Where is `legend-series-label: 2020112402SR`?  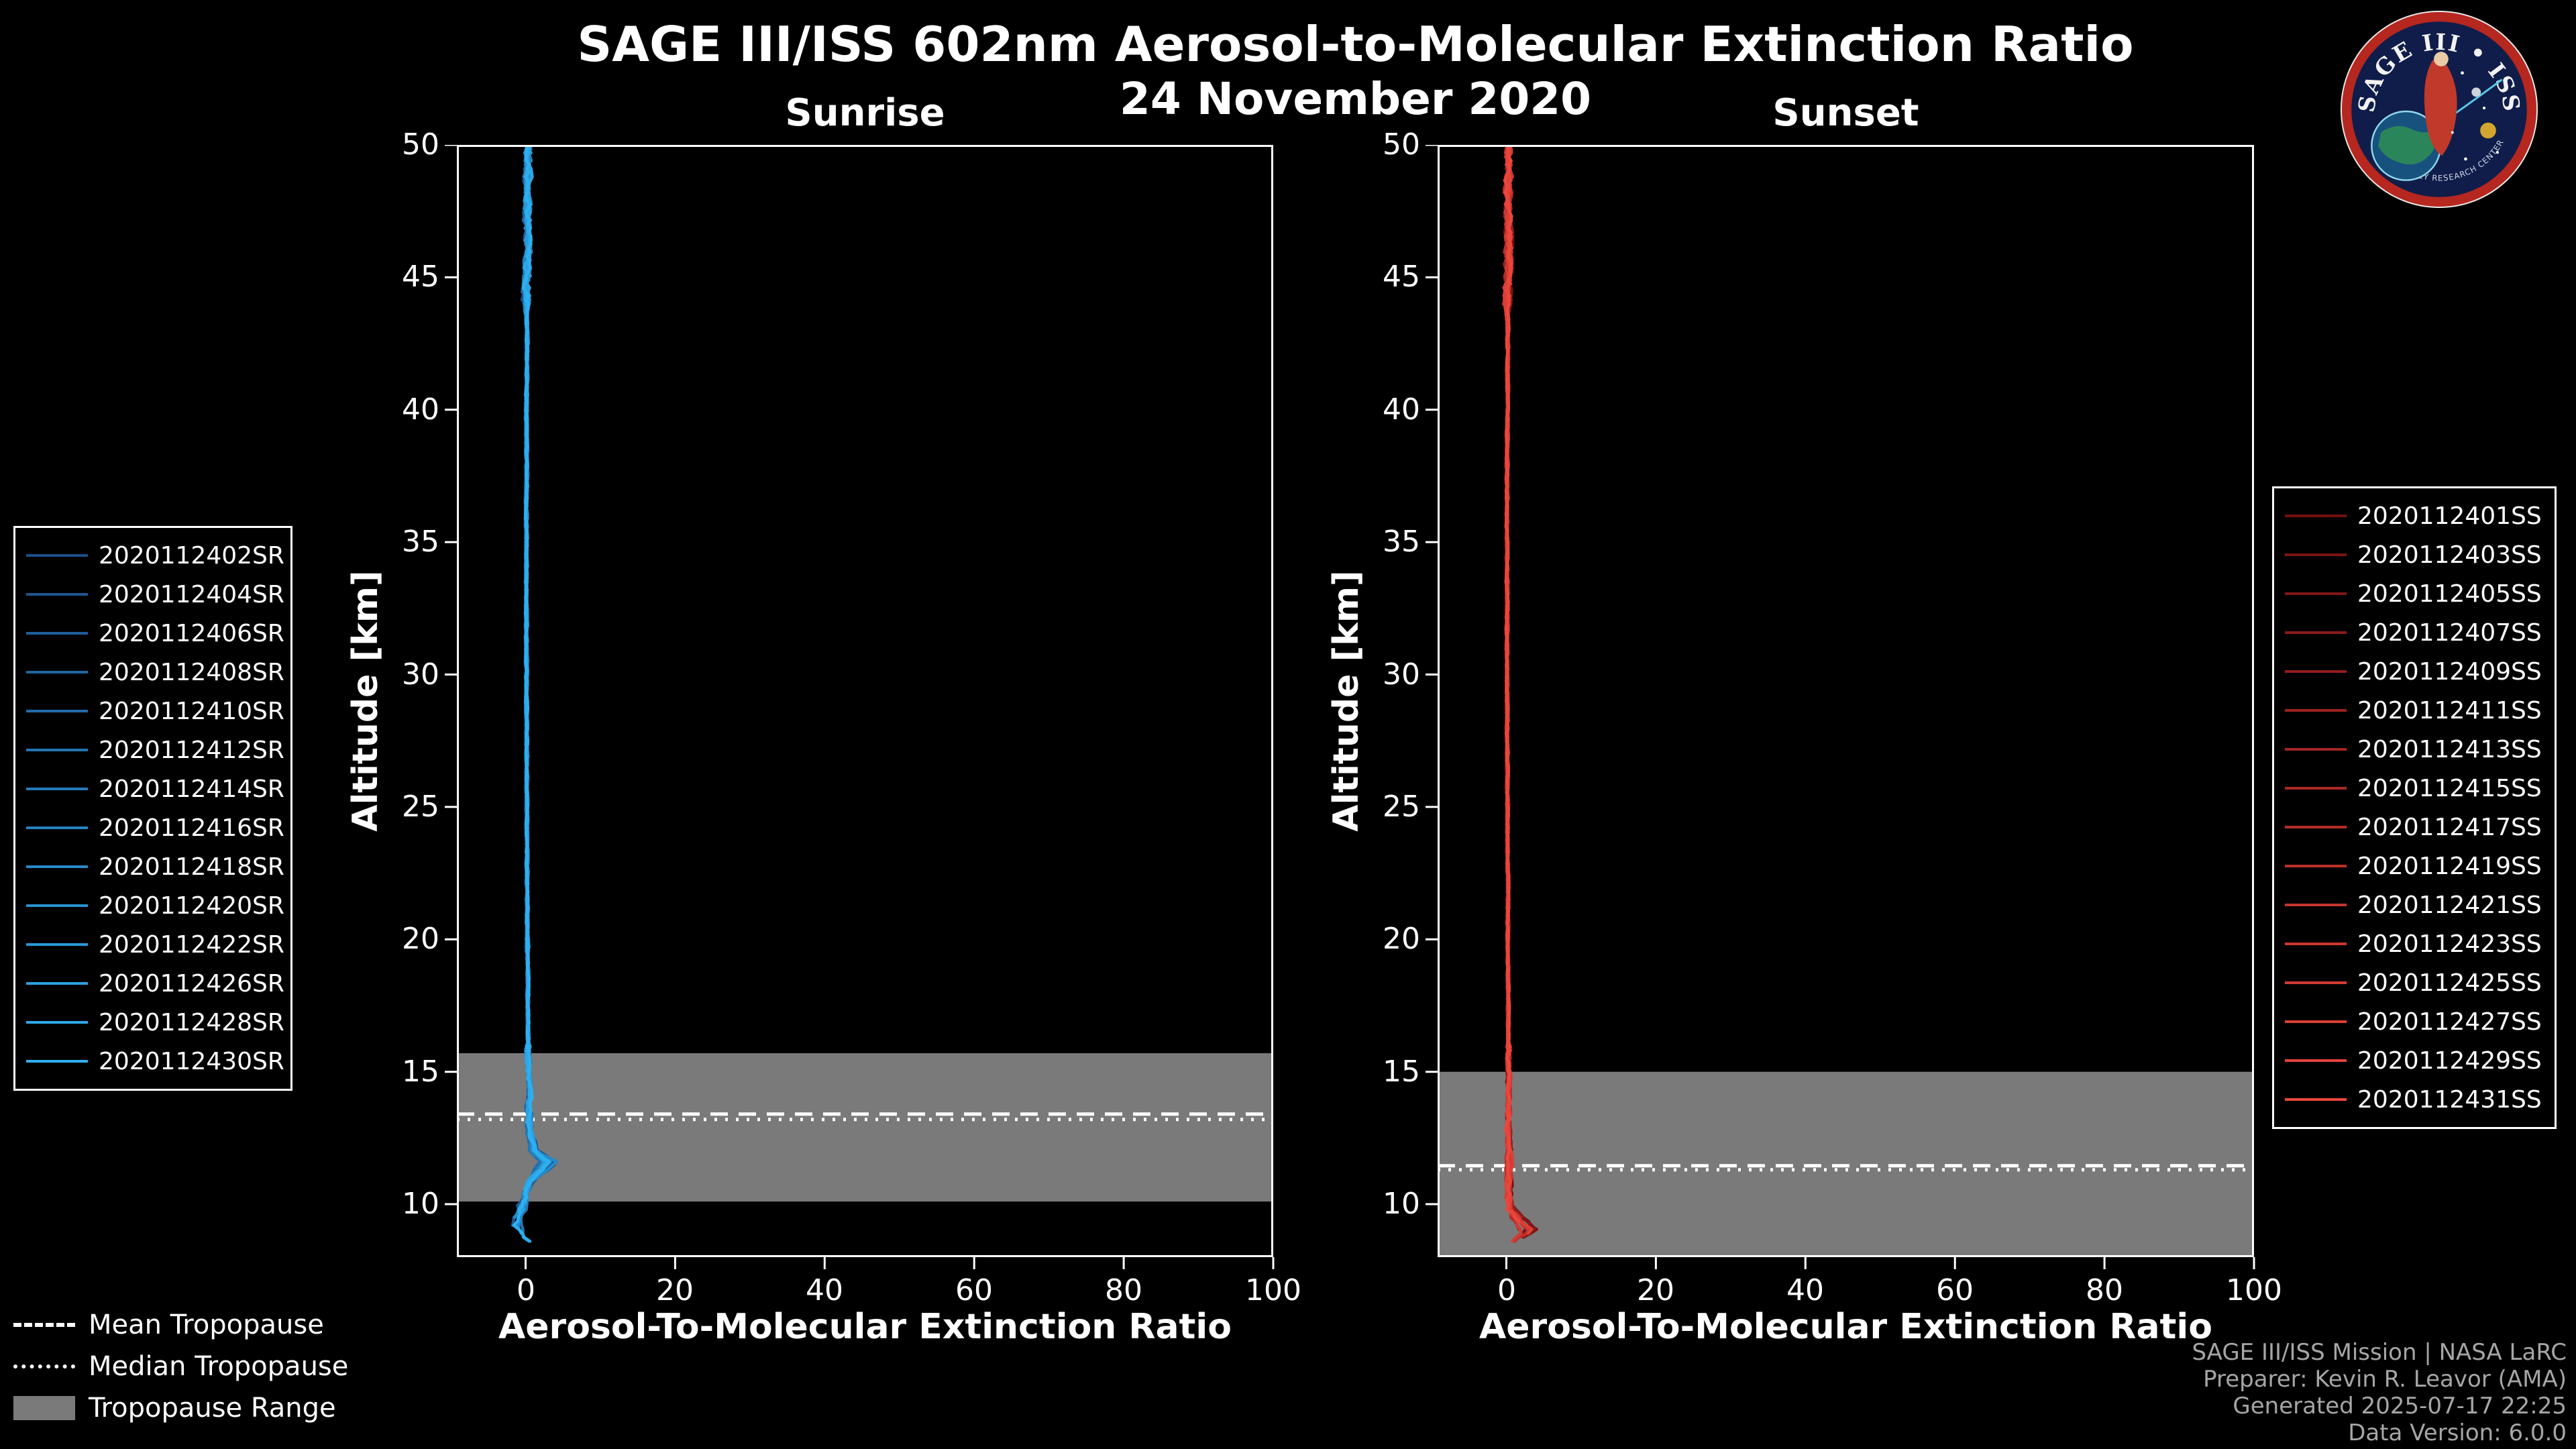
legend-series-label: 2020112402SR is located at coordinates (191, 555).